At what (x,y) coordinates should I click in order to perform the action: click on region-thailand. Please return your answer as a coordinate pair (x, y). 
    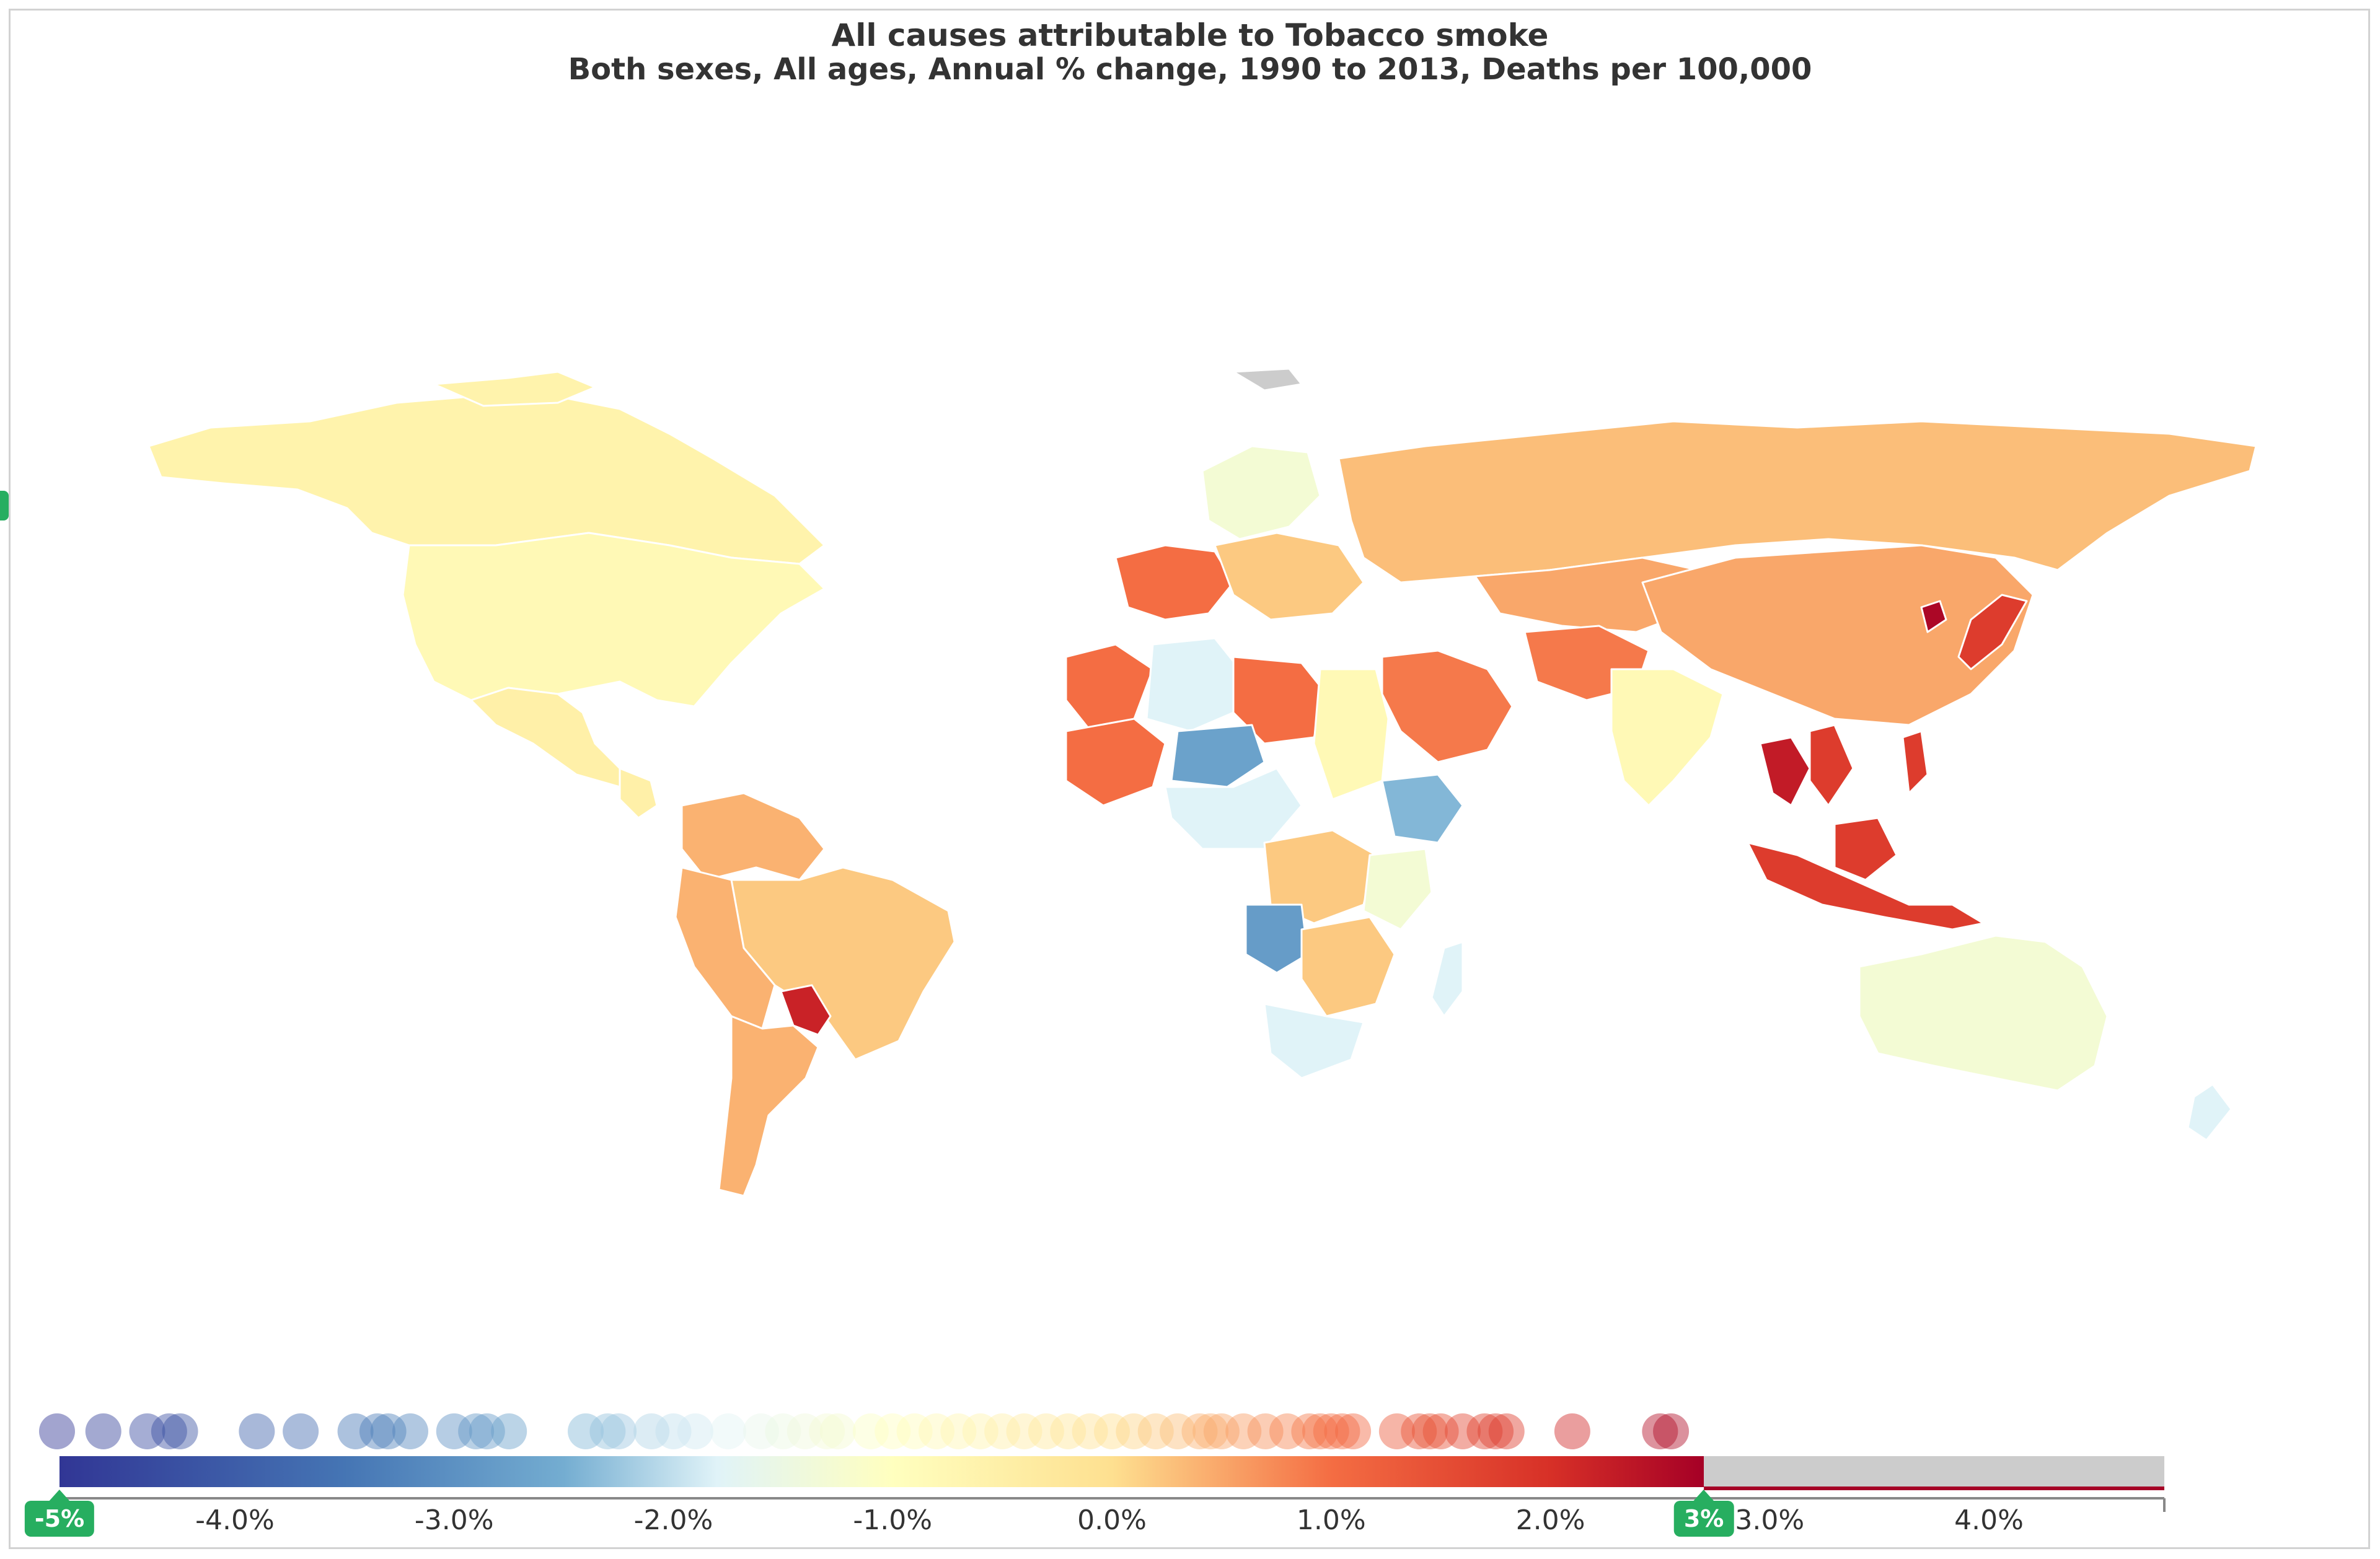
    Looking at the image, I should click on (1785, 771).